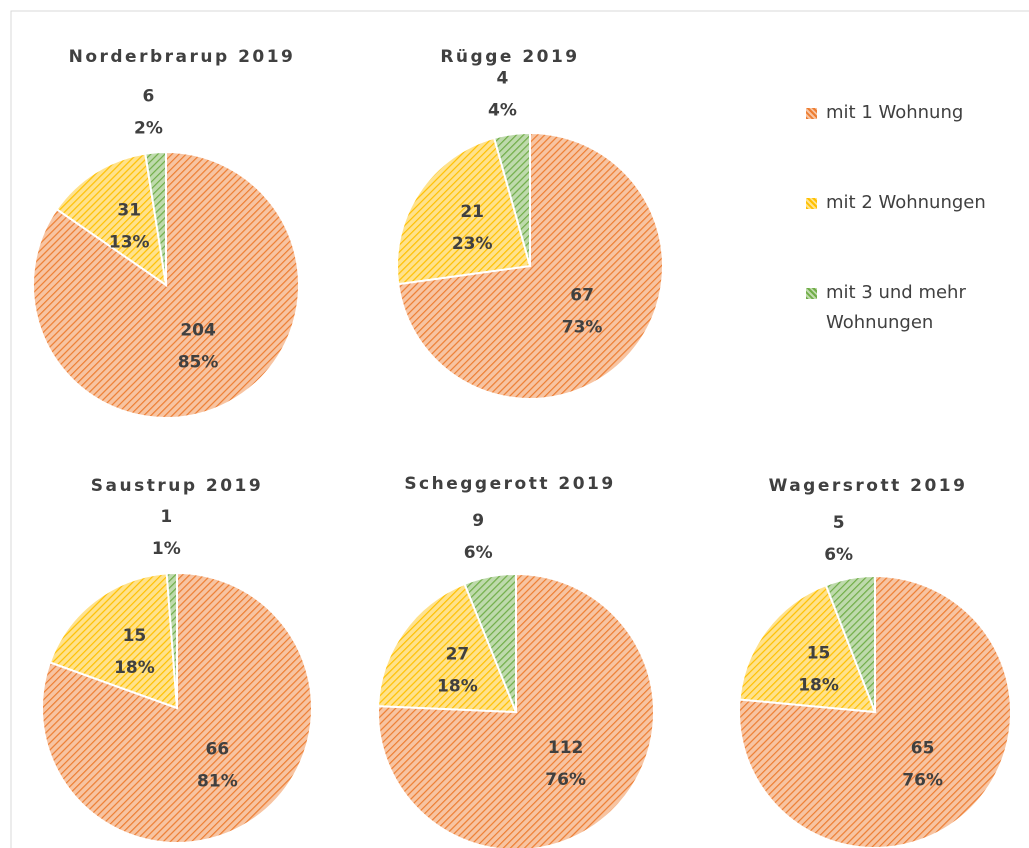  I want to click on legend-entry: mit 1 Wohnung, so click(901, 143).